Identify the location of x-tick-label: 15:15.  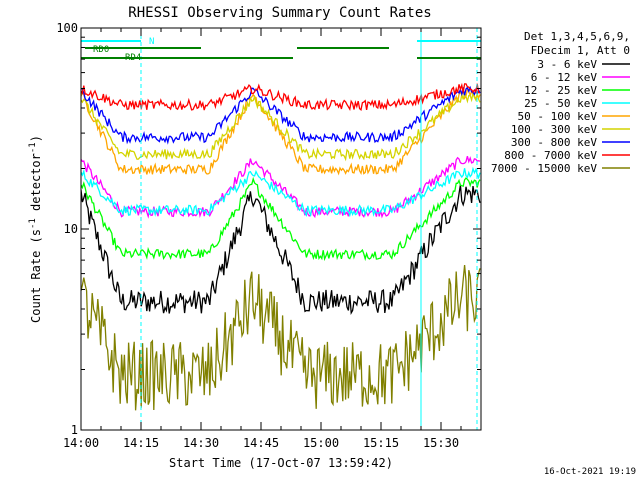
(381, 443).